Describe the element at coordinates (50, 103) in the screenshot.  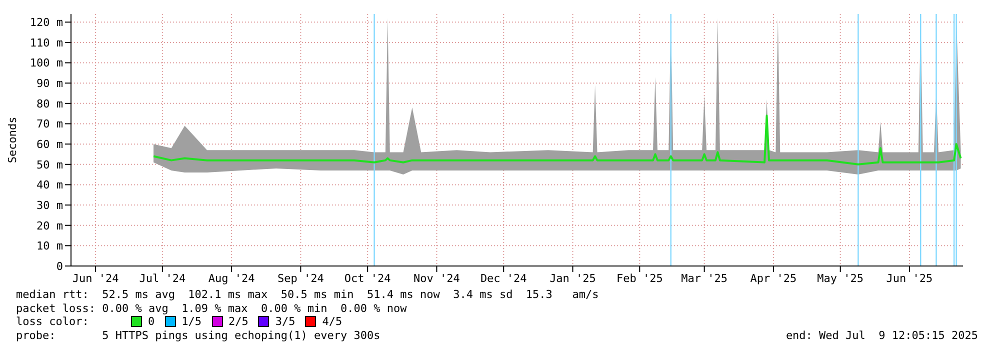
I see `y-tick-label: 80 m` at that location.